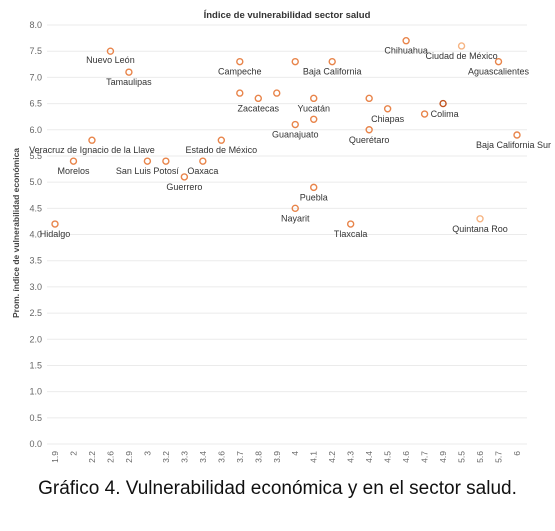  What do you see at coordinates (351, 234) in the screenshot?
I see `data-label: Tlaxcala` at bounding box center [351, 234].